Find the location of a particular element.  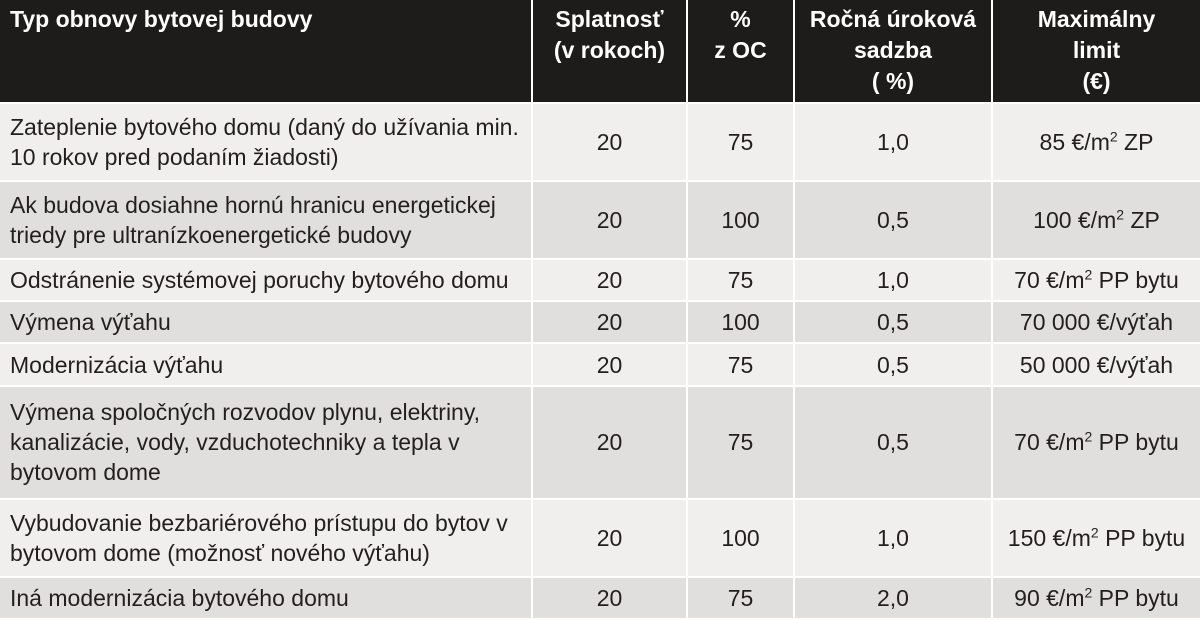

limit-main: 50 000 €/výťah is located at coordinates (1096, 364).